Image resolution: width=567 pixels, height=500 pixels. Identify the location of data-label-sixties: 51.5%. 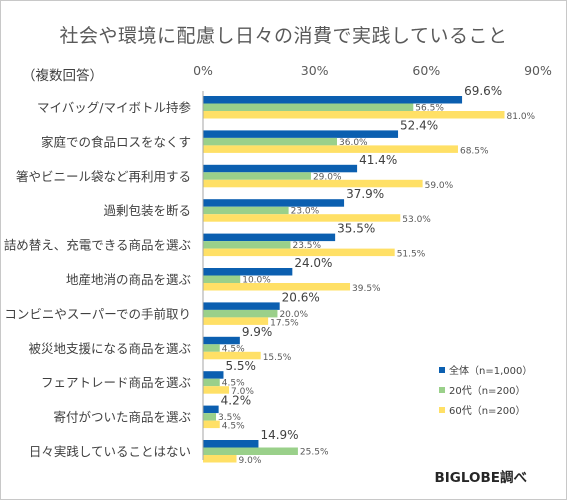
(411, 255).